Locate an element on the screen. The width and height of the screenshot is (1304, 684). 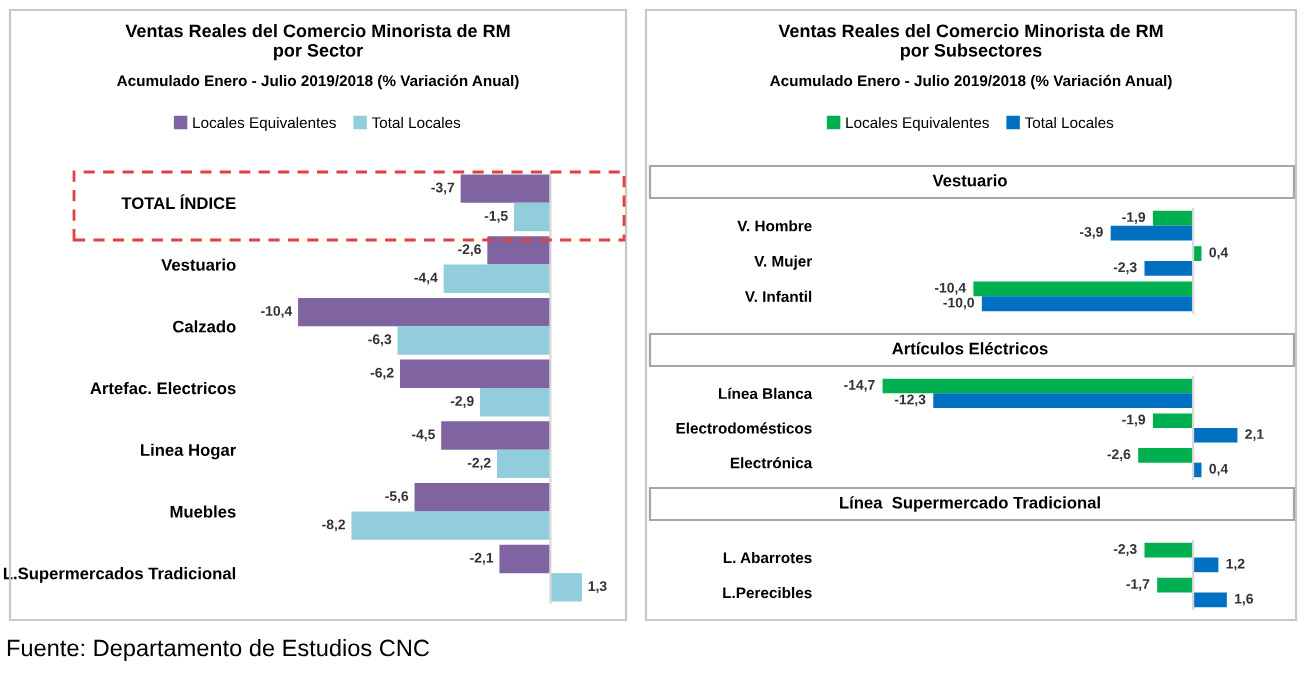
source-note: Fuente: Departamento de Estudios CNC is located at coordinates (218, 649).